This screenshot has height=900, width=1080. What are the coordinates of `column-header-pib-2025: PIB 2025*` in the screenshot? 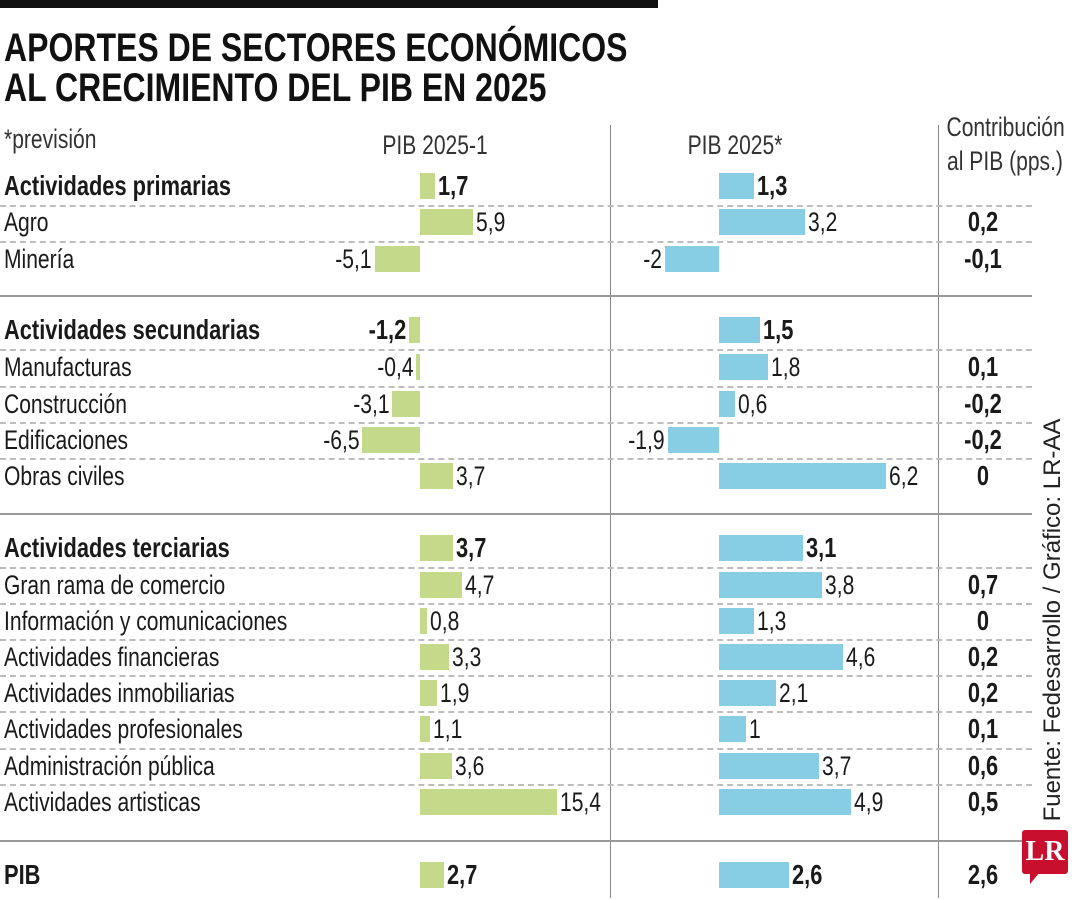 It's located at (735, 145).